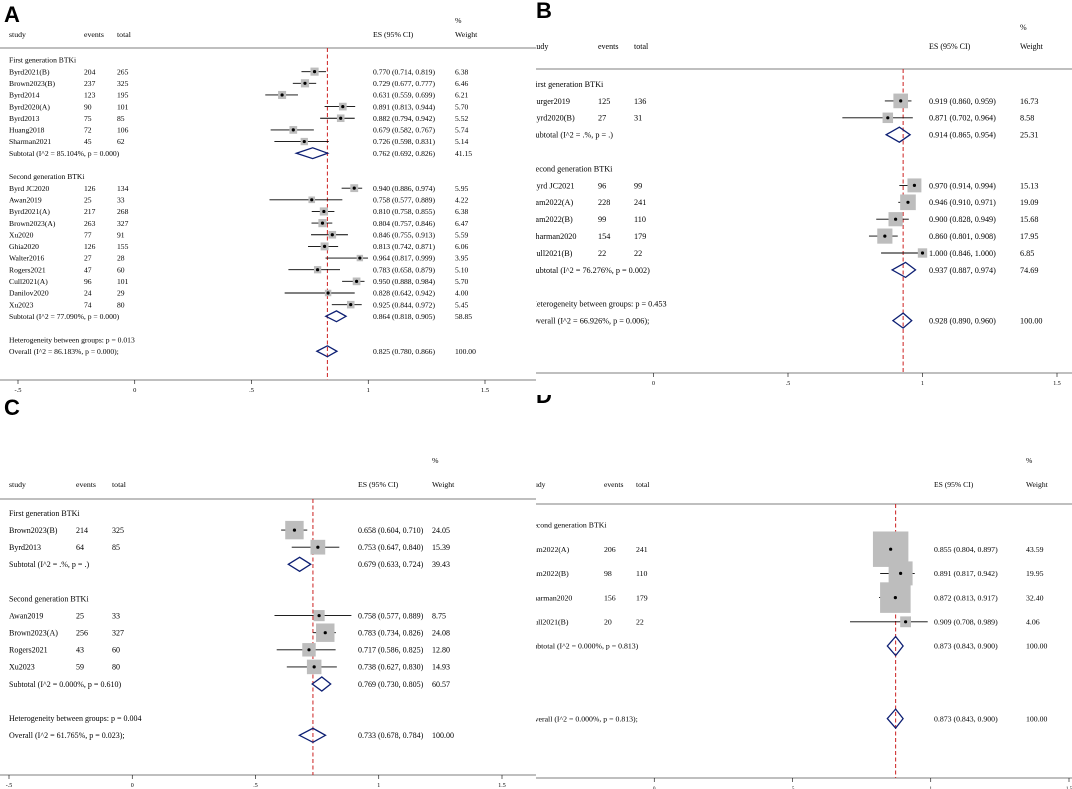 The image size is (1072, 789). What do you see at coordinates (441, 530) in the screenshot?
I see `weight-percent: 24.05` at bounding box center [441, 530].